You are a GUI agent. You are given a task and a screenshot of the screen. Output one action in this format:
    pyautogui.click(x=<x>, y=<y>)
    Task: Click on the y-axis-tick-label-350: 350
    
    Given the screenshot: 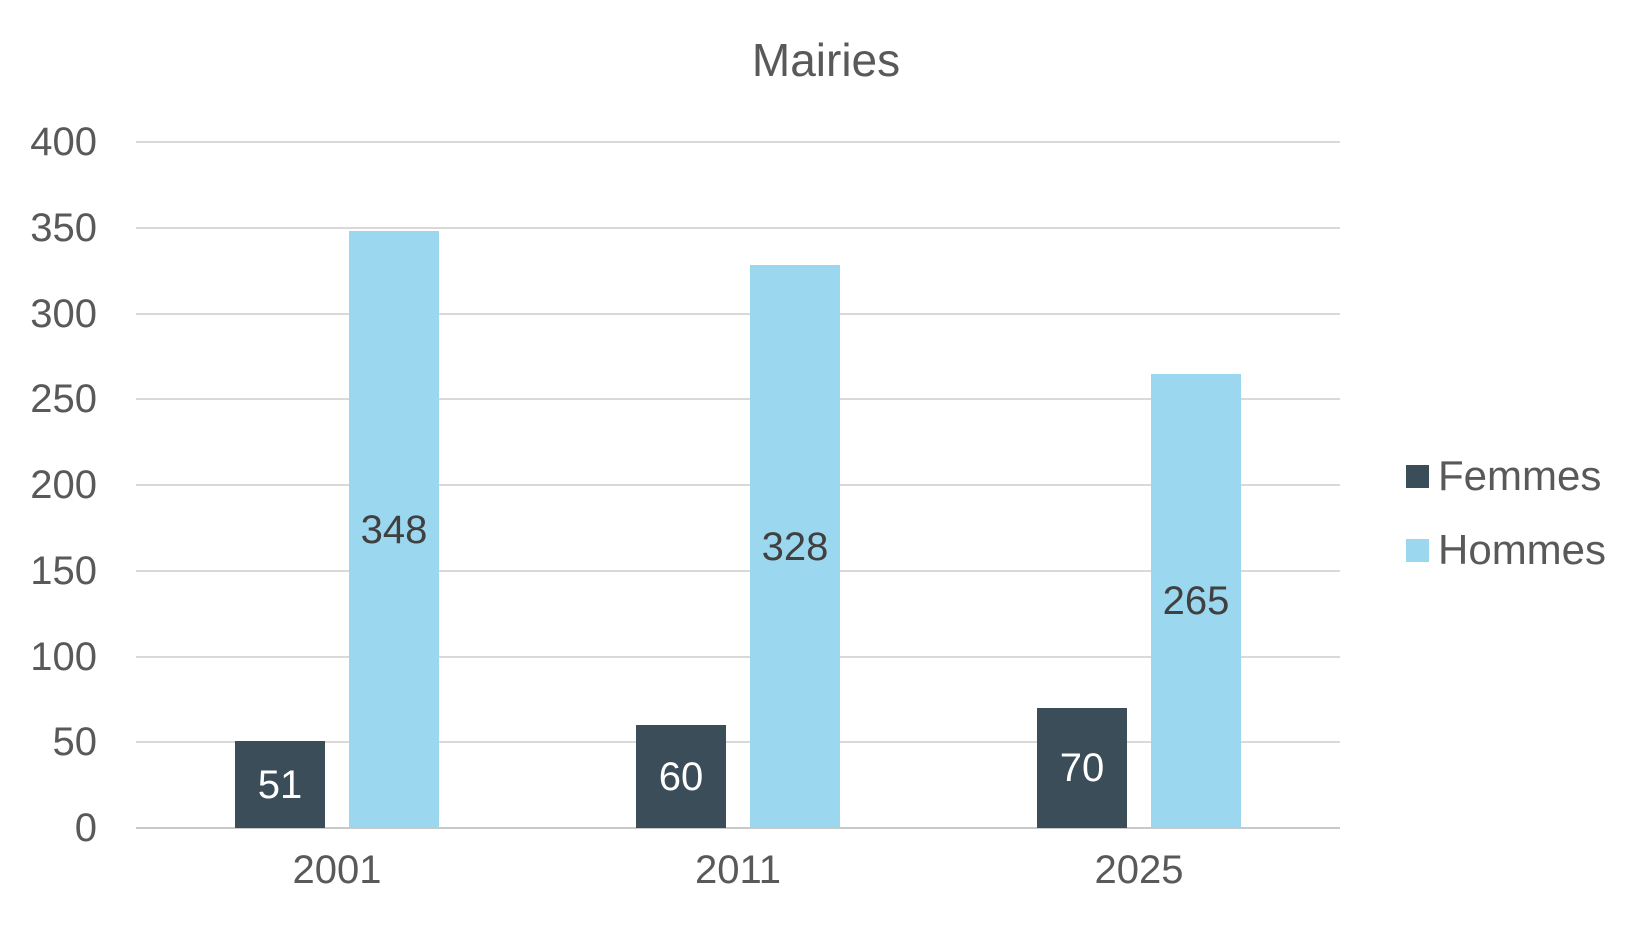 What is the action you would take?
    pyautogui.click(x=63, y=228)
    